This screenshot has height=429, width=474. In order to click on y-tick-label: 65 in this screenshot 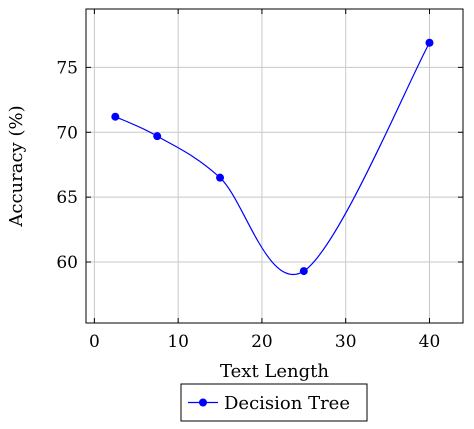, I will do `click(67, 198)`.